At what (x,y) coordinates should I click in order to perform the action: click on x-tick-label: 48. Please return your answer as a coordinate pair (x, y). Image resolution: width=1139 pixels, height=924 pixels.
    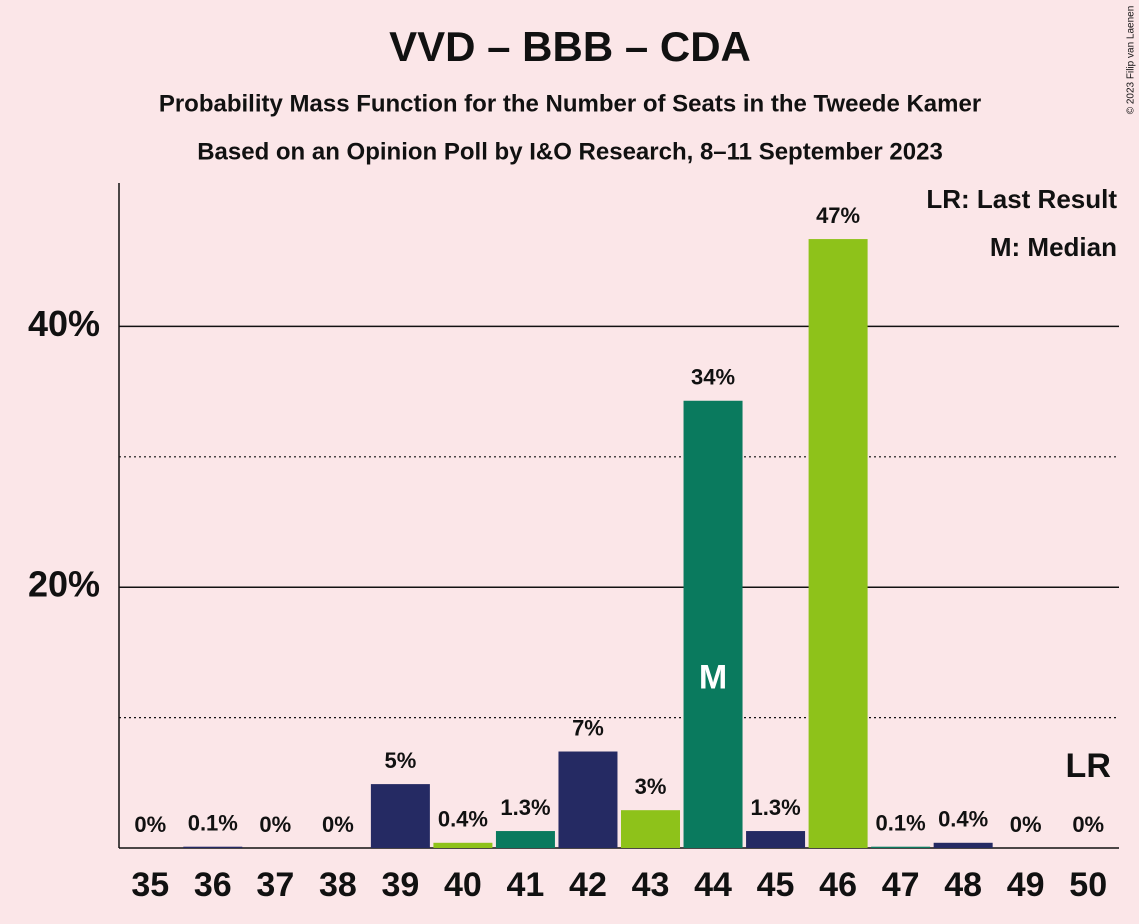
    Looking at the image, I should click on (963, 885).